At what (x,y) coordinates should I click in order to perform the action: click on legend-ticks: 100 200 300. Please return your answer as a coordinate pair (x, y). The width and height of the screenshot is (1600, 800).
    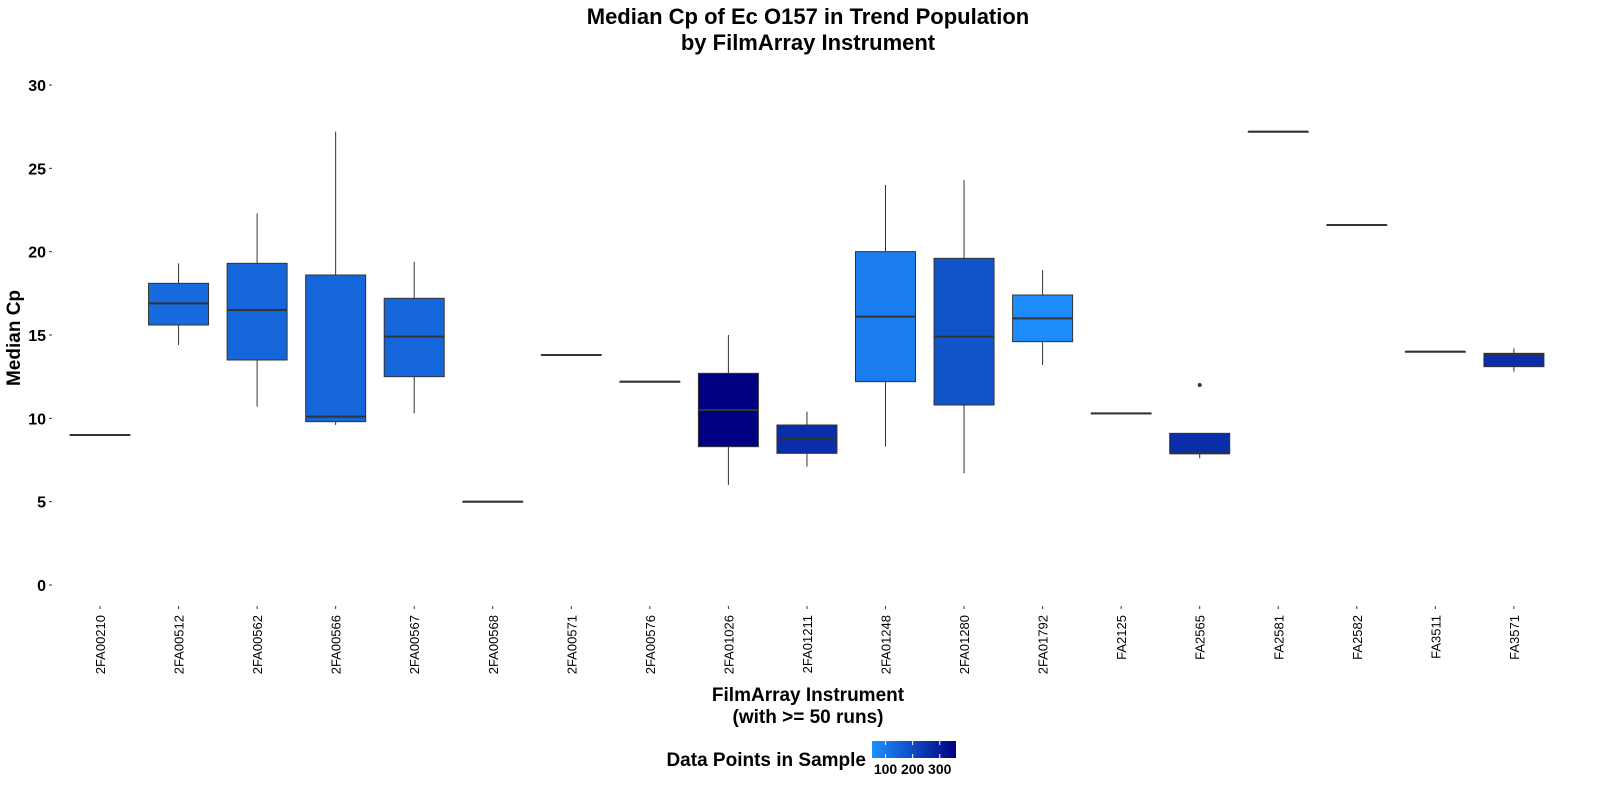
    Looking at the image, I should click on (913, 759).